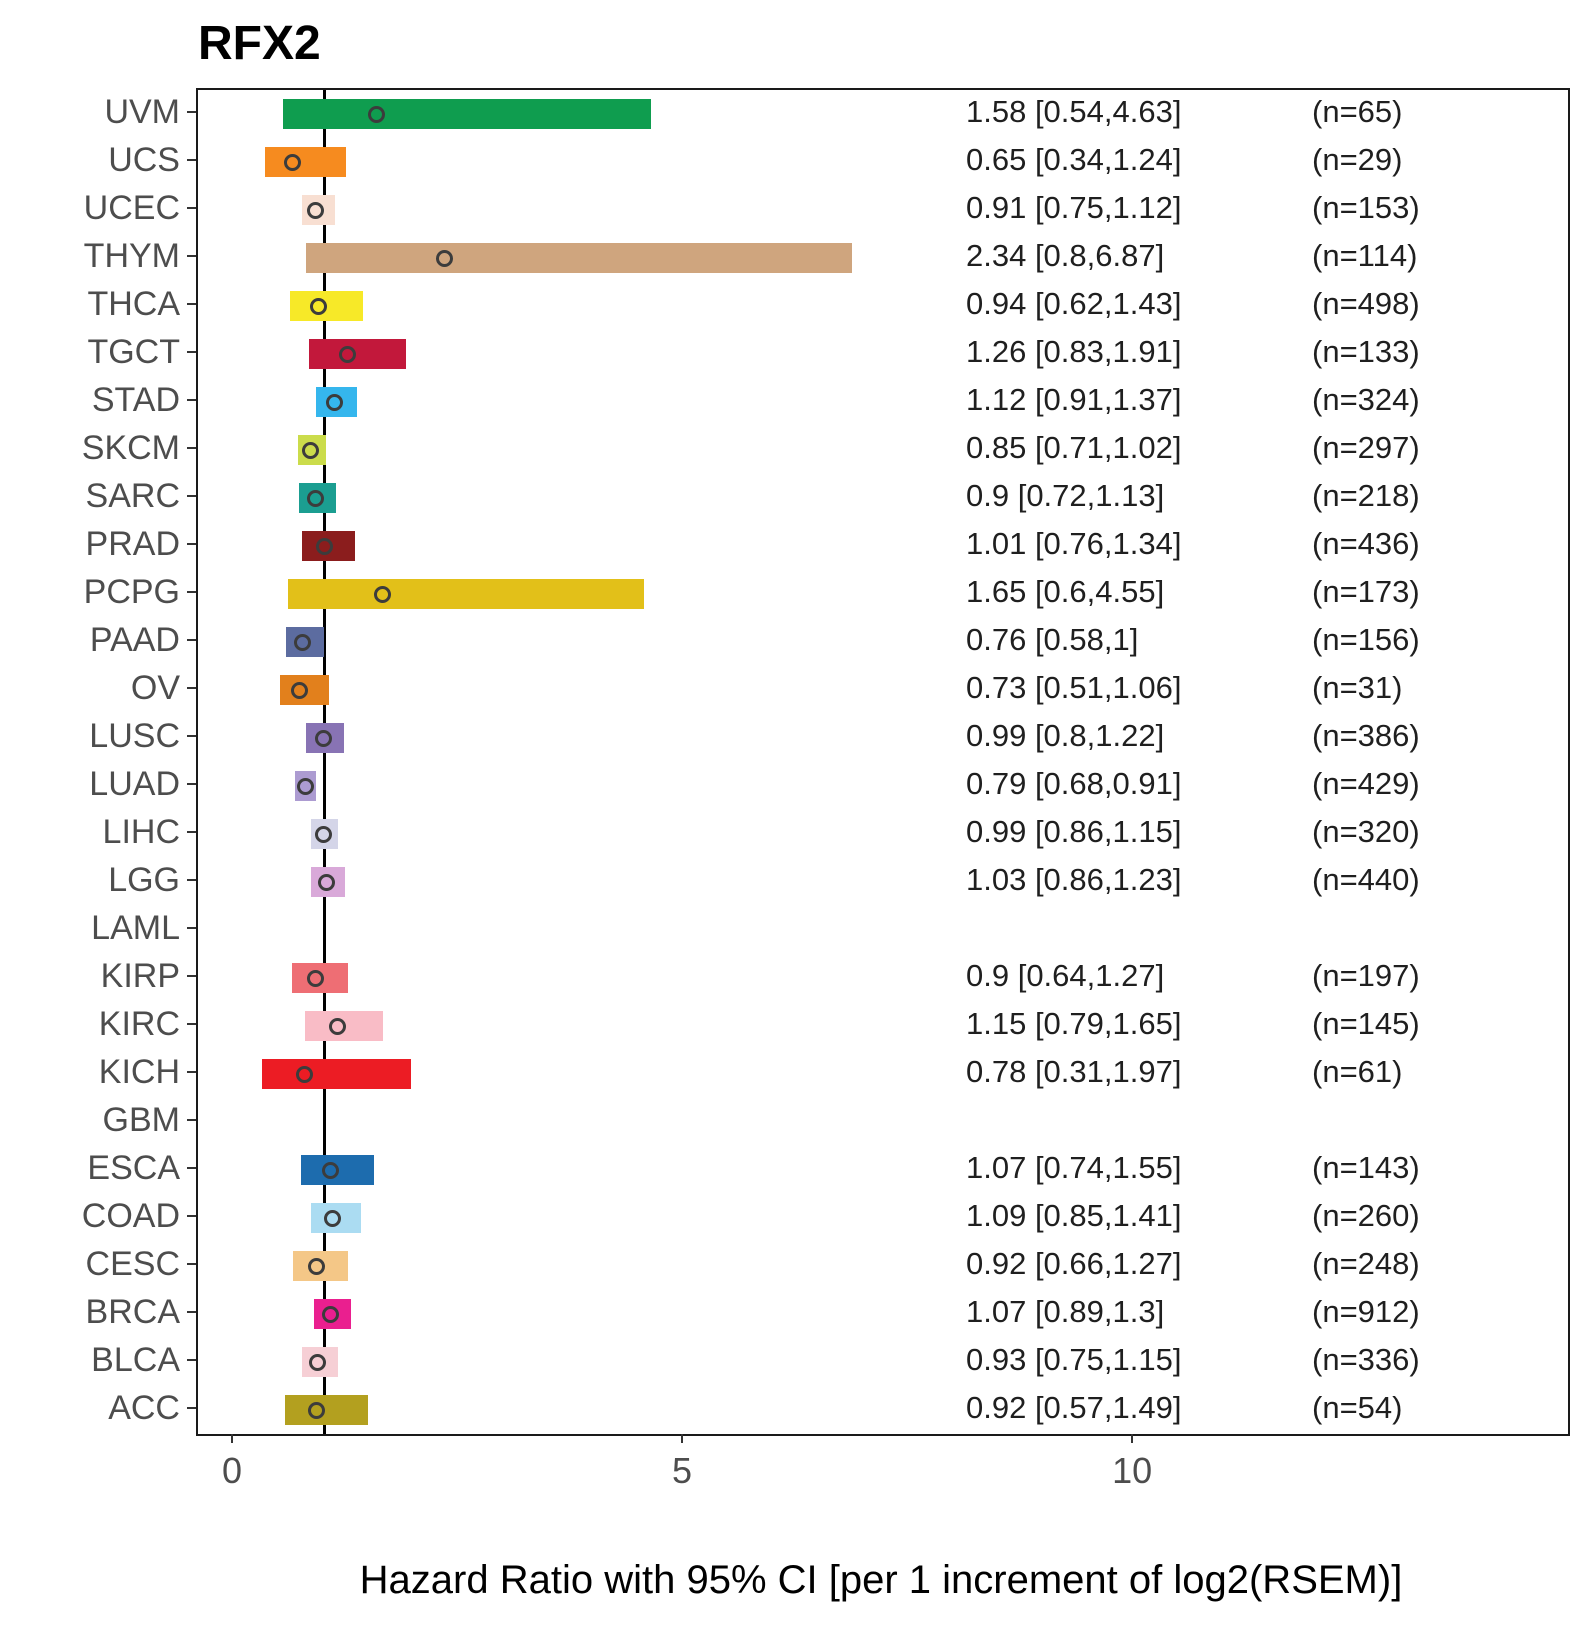 The height and width of the screenshot is (1650, 1590). Describe the element at coordinates (1065, 495) in the screenshot. I see `hr-ci-text: 0.9 [0.72,1.13]` at that location.